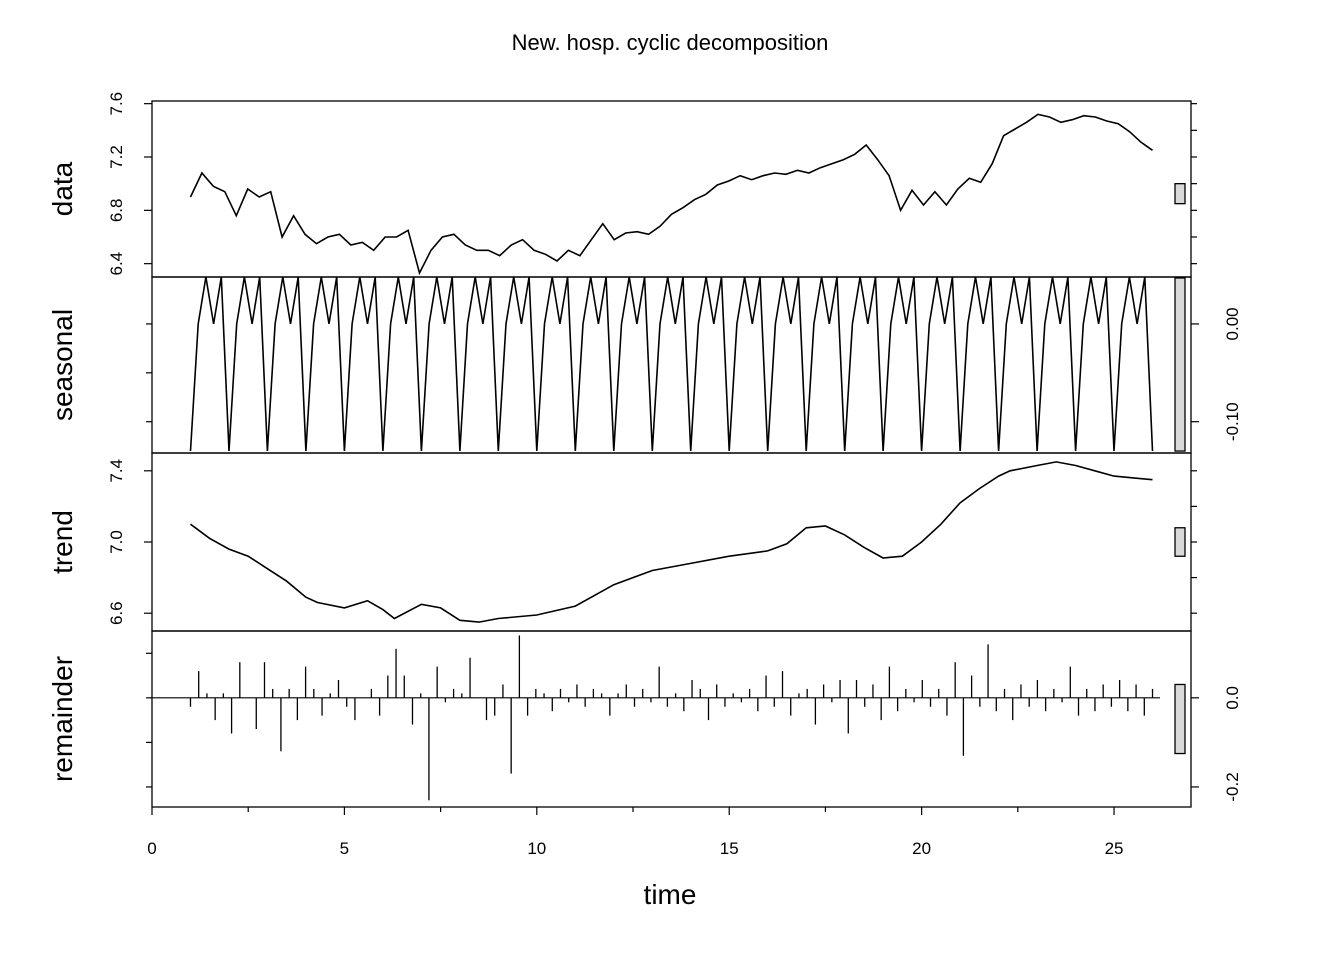  I want to click on seasonal-tick-label: 0.00, so click(1232, 323).